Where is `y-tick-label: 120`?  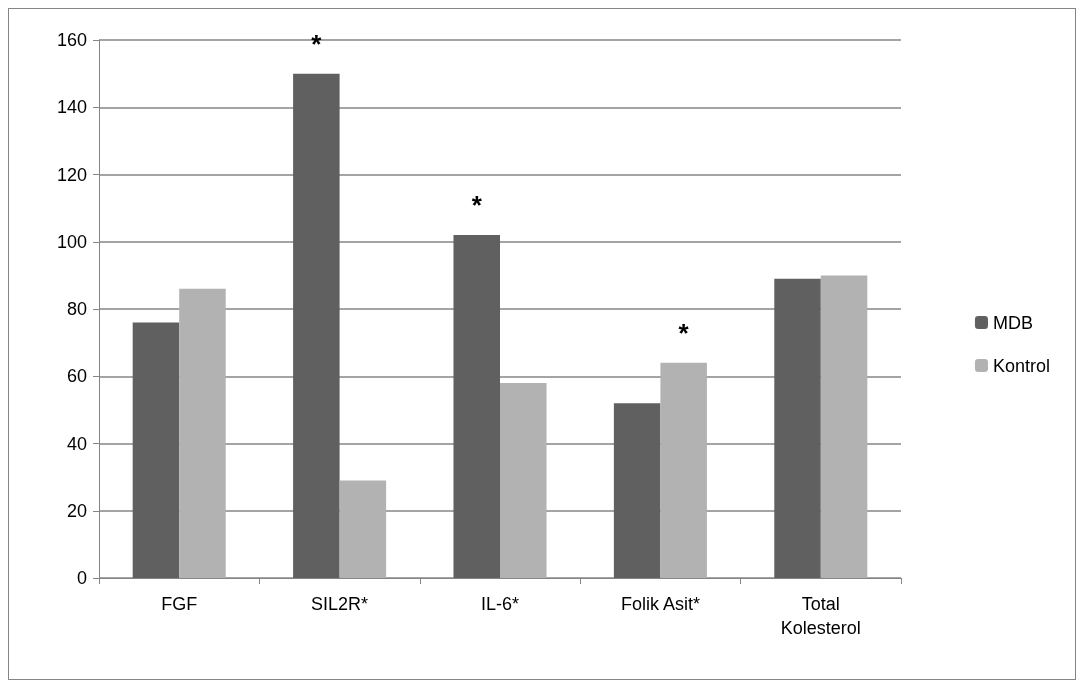 y-tick-label: 120 is located at coordinates (71, 174).